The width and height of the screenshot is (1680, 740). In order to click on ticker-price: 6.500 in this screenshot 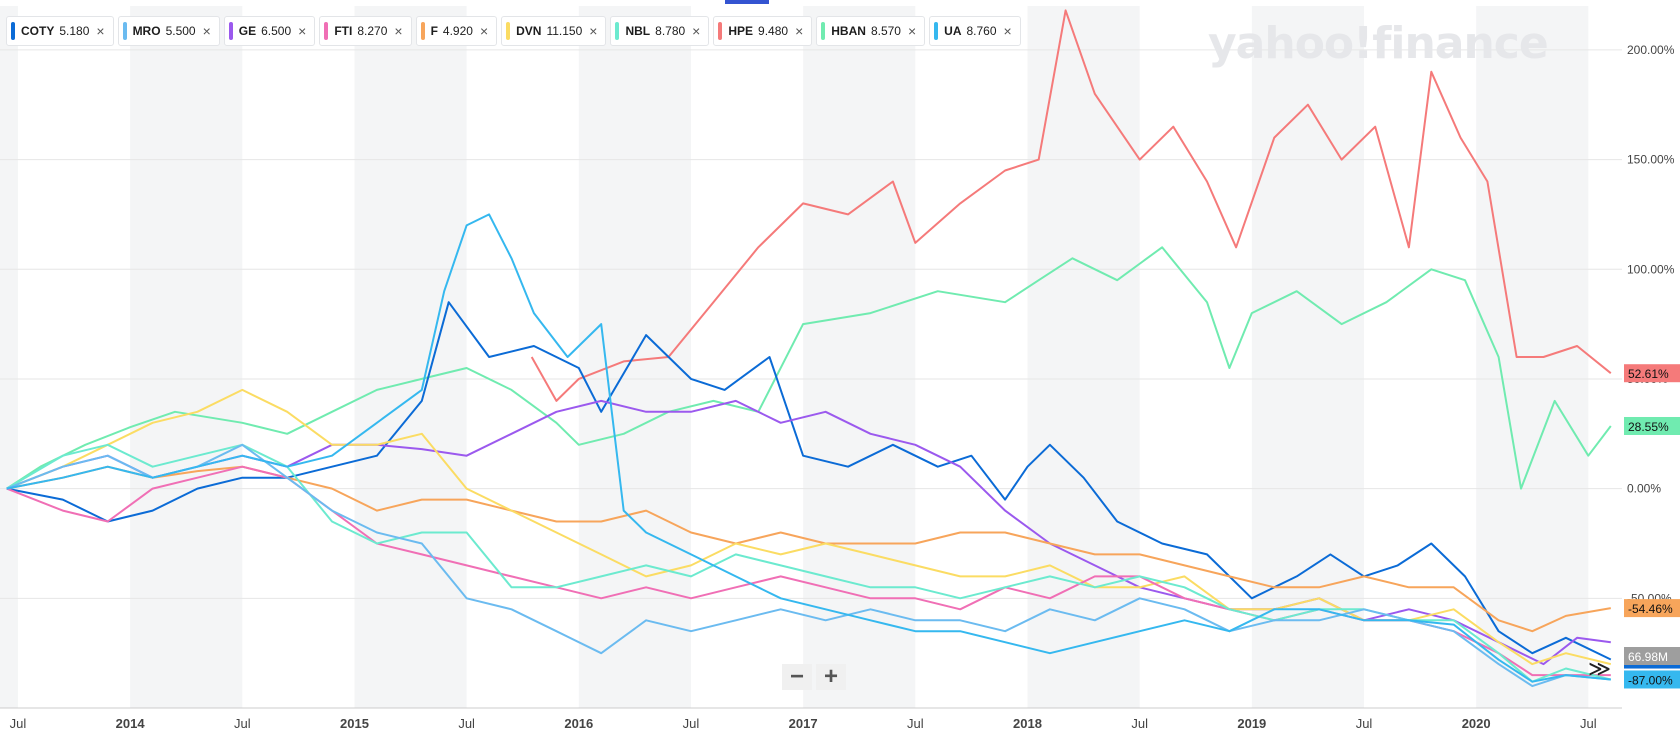, I will do `click(276, 31)`.